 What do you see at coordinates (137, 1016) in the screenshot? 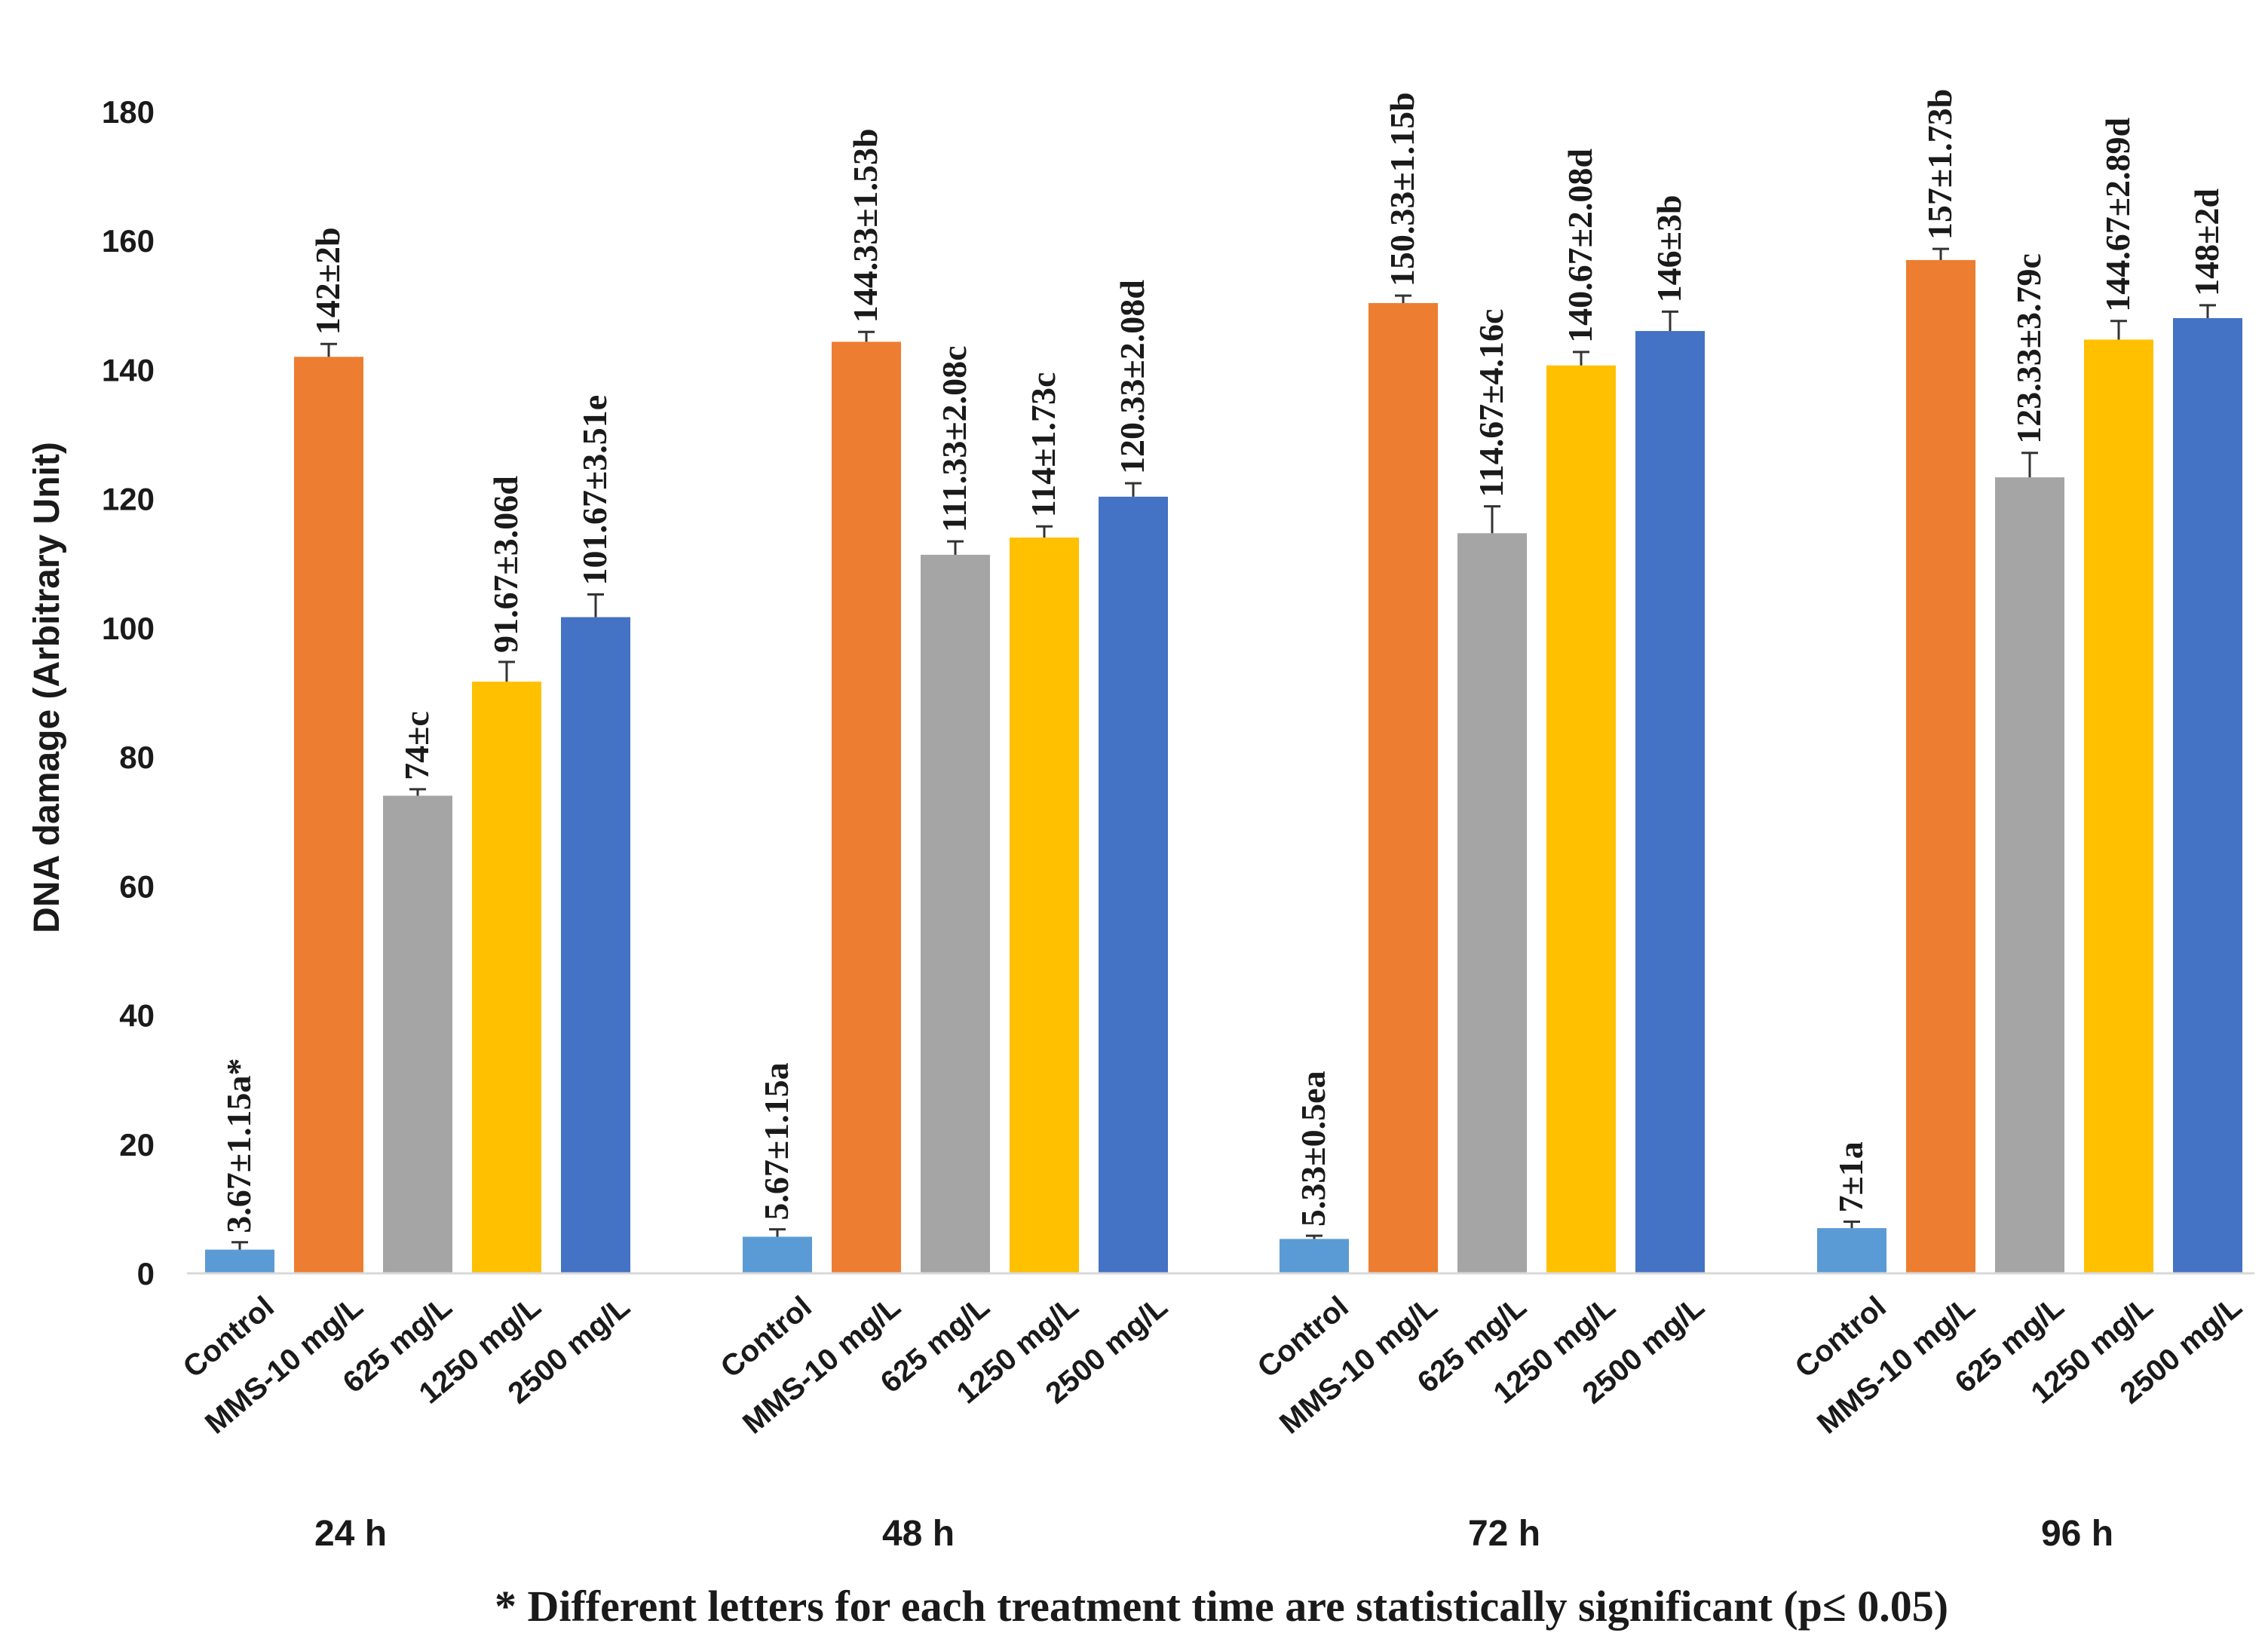
I see `y-tick-label: 40` at bounding box center [137, 1016].